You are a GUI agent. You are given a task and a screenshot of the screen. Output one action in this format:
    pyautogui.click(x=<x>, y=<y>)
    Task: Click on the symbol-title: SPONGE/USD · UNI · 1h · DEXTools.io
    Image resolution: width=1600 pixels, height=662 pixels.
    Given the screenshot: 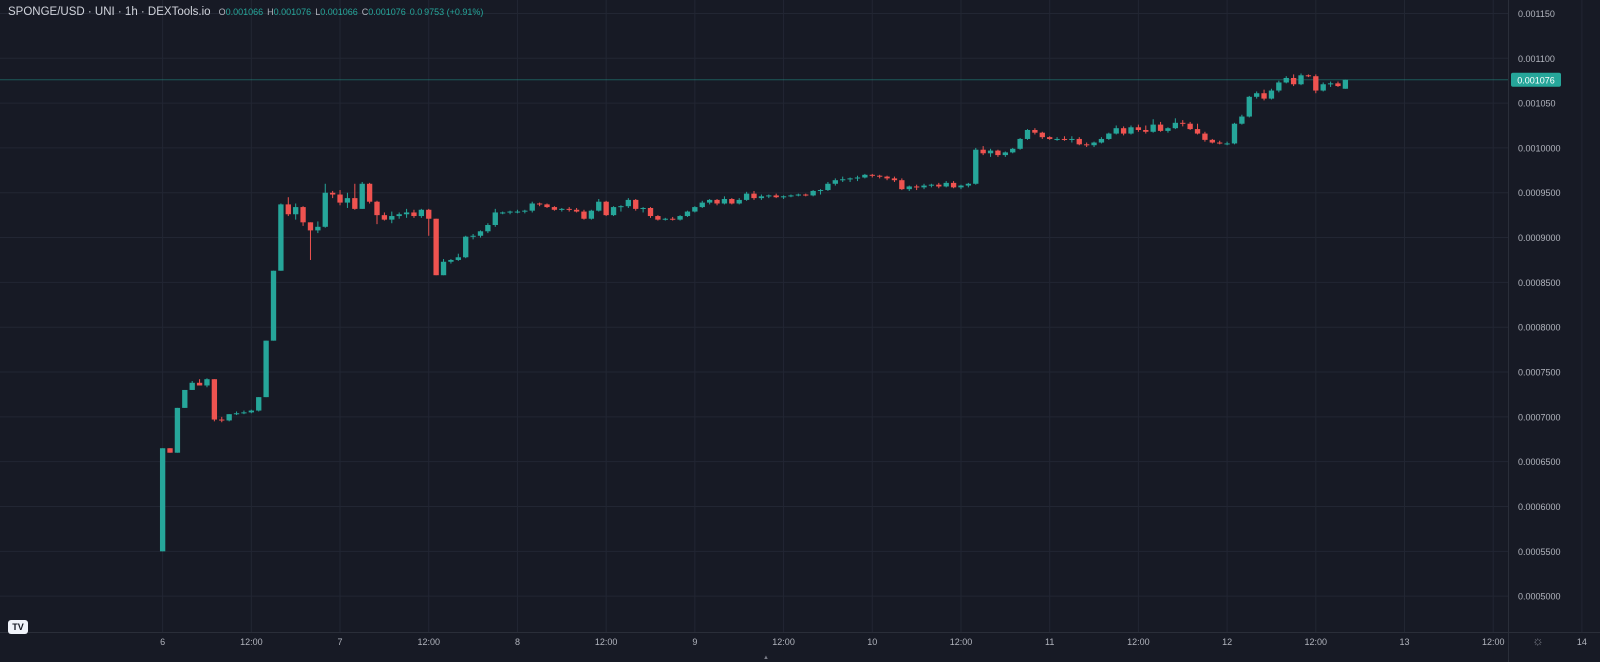 What is the action you would take?
    pyautogui.click(x=109, y=12)
    